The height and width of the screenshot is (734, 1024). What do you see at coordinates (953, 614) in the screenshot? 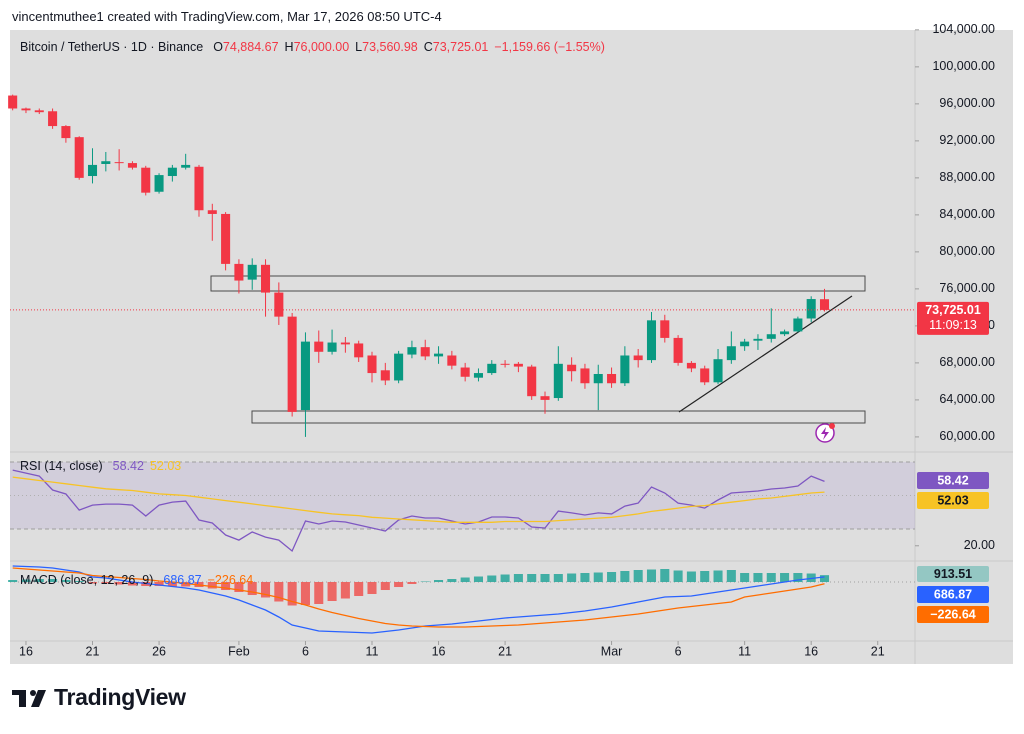
I see `series-last-label: −226.64` at bounding box center [953, 614].